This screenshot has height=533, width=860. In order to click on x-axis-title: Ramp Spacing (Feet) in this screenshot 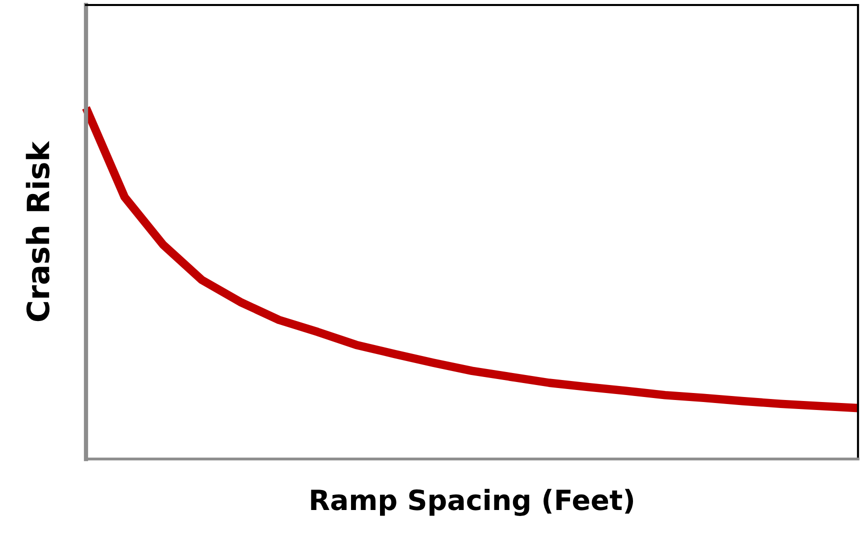, I will do `click(472, 502)`.